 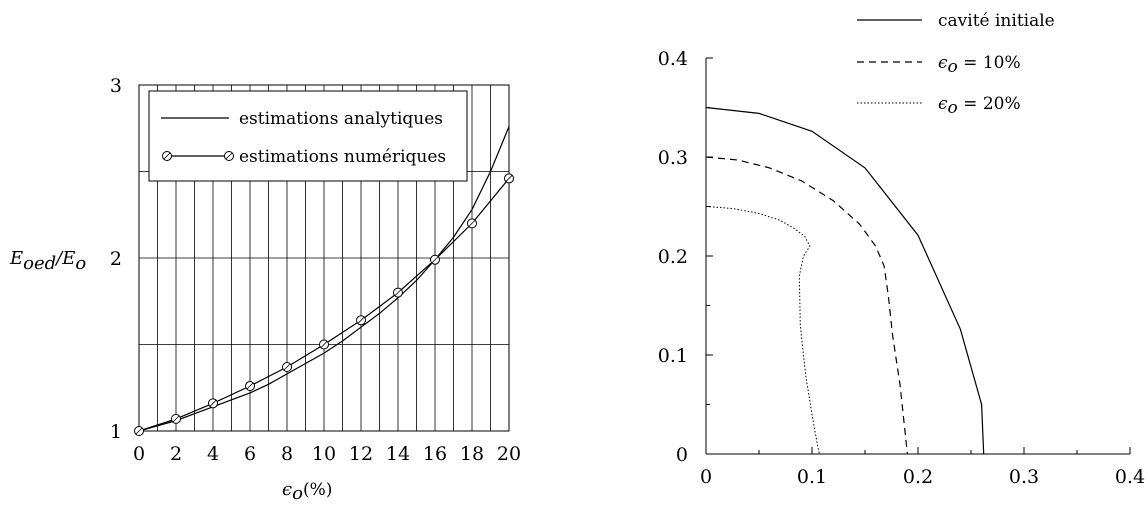 I want to click on left-y-axis-label: Eoed/Eo, so click(x=47, y=261).